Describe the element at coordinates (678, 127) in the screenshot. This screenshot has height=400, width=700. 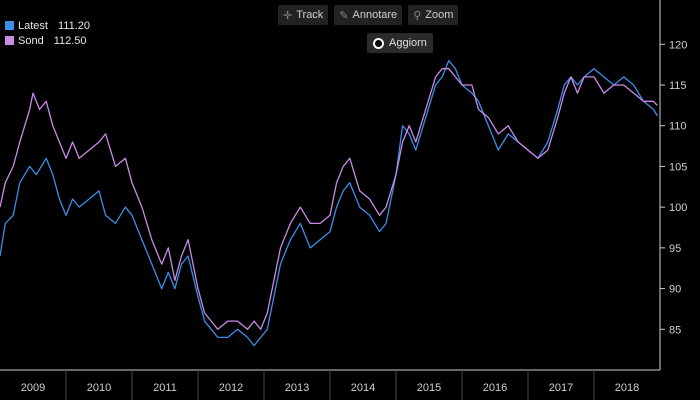
I see `y-tick-label: 110` at that location.